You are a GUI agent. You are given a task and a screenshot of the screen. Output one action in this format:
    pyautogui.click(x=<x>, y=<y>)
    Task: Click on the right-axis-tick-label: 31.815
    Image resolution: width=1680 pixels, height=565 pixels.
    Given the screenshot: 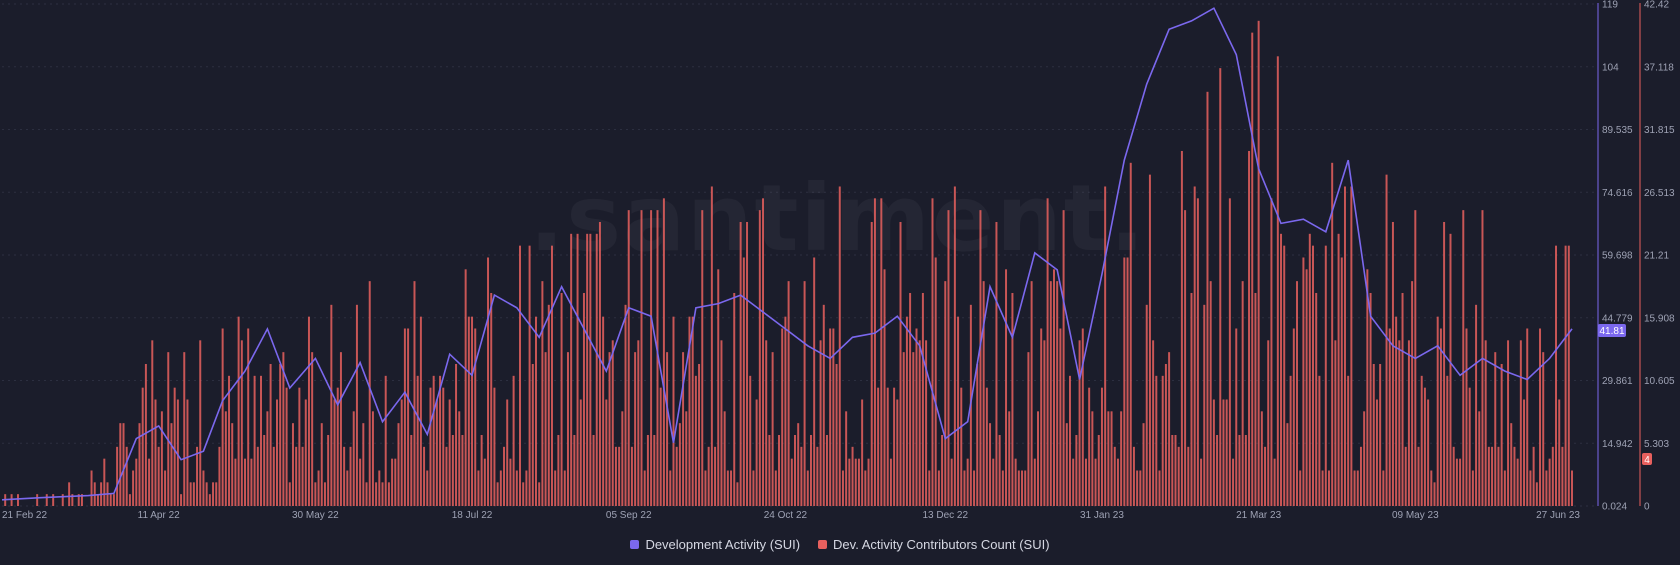 What is the action you would take?
    pyautogui.click(x=1659, y=130)
    